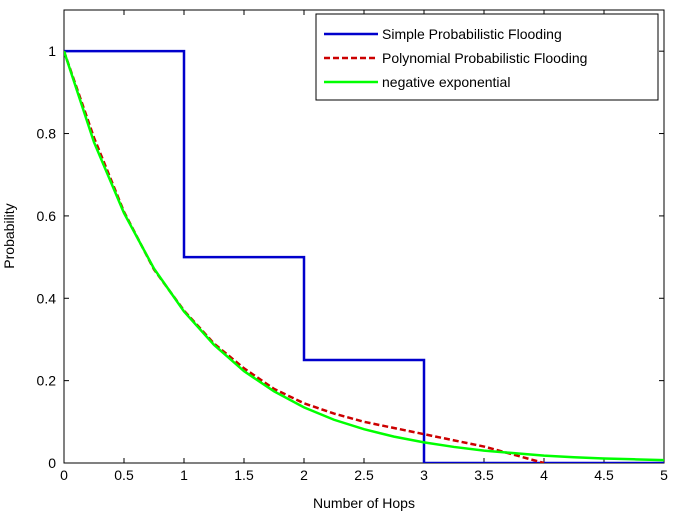 The image size is (680, 520). Describe the element at coordinates (47, 216) in the screenshot. I see `y-tick-label: 0.6` at that location.